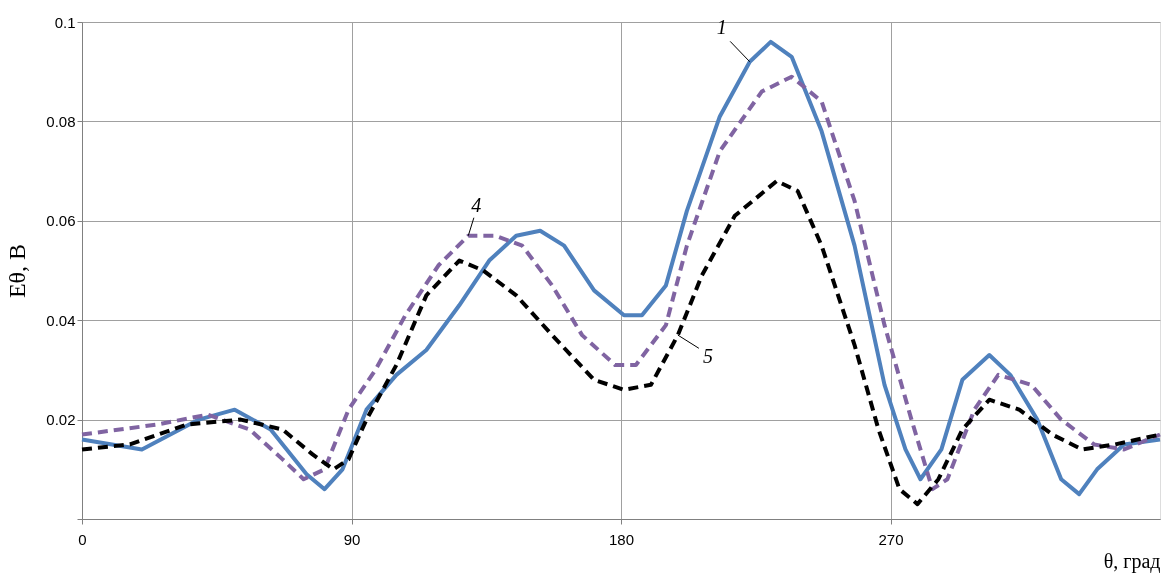 The height and width of the screenshot is (576, 1170). Describe the element at coordinates (721, 26) in the screenshot. I see `series-label: 1` at that location.